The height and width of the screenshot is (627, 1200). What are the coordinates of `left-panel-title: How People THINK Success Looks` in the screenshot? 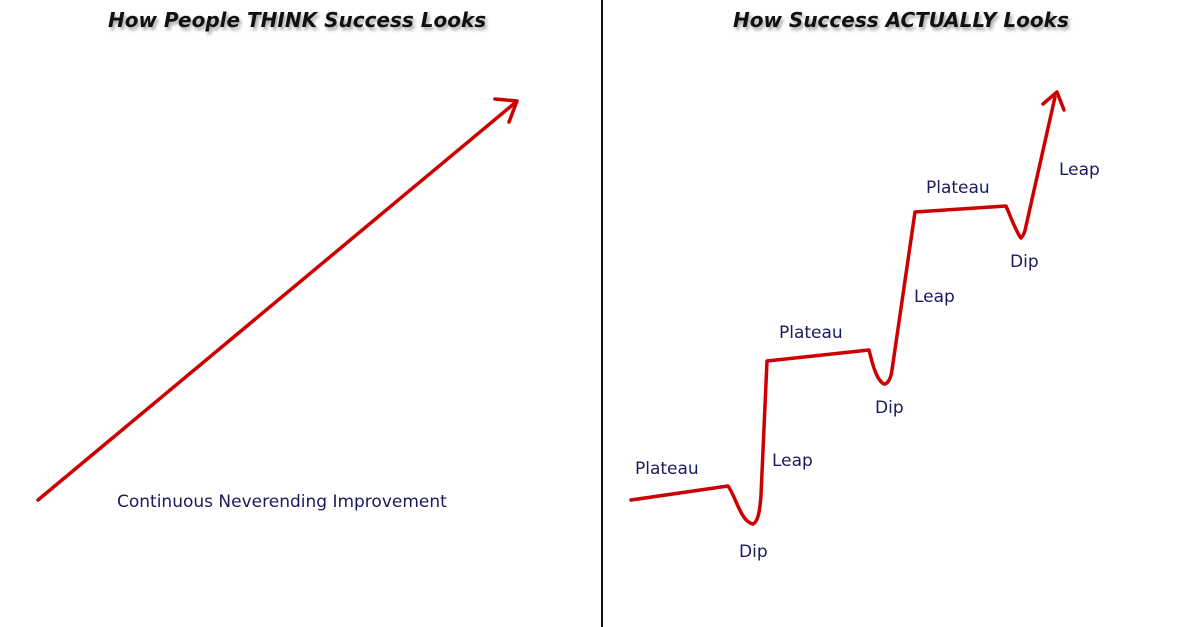 It's located at (297, 20).